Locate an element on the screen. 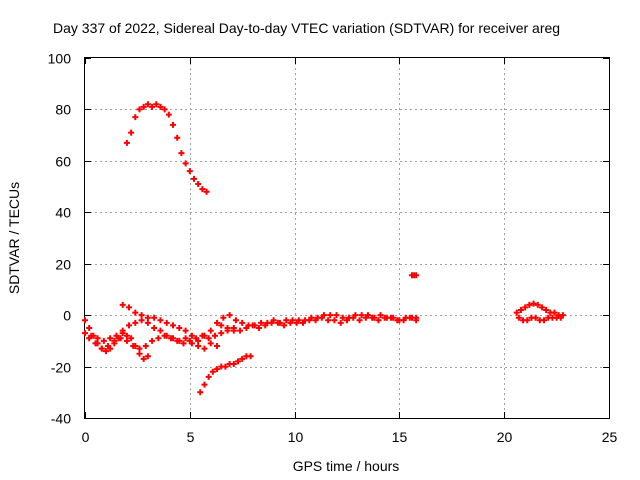 This screenshot has width=640, height=480. y-tick-label: 20 is located at coordinates (63, 265).